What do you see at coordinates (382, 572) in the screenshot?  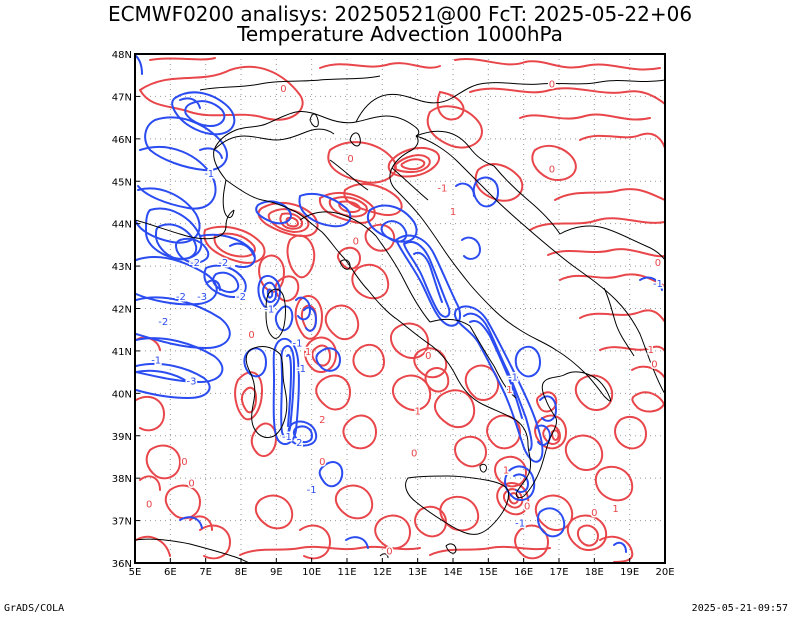 I see `x-tick-label: 12E` at bounding box center [382, 572].